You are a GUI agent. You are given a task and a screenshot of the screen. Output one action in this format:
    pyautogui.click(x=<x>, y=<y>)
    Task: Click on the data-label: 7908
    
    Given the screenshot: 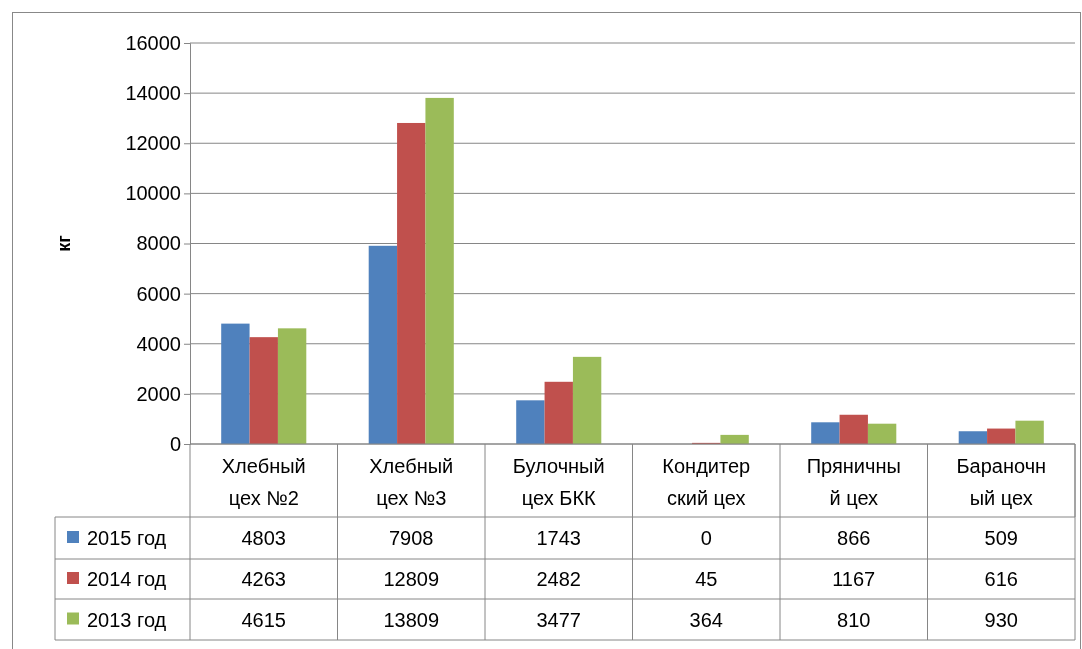 What is the action you would take?
    pyautogui.click(x=411, y=538)
    